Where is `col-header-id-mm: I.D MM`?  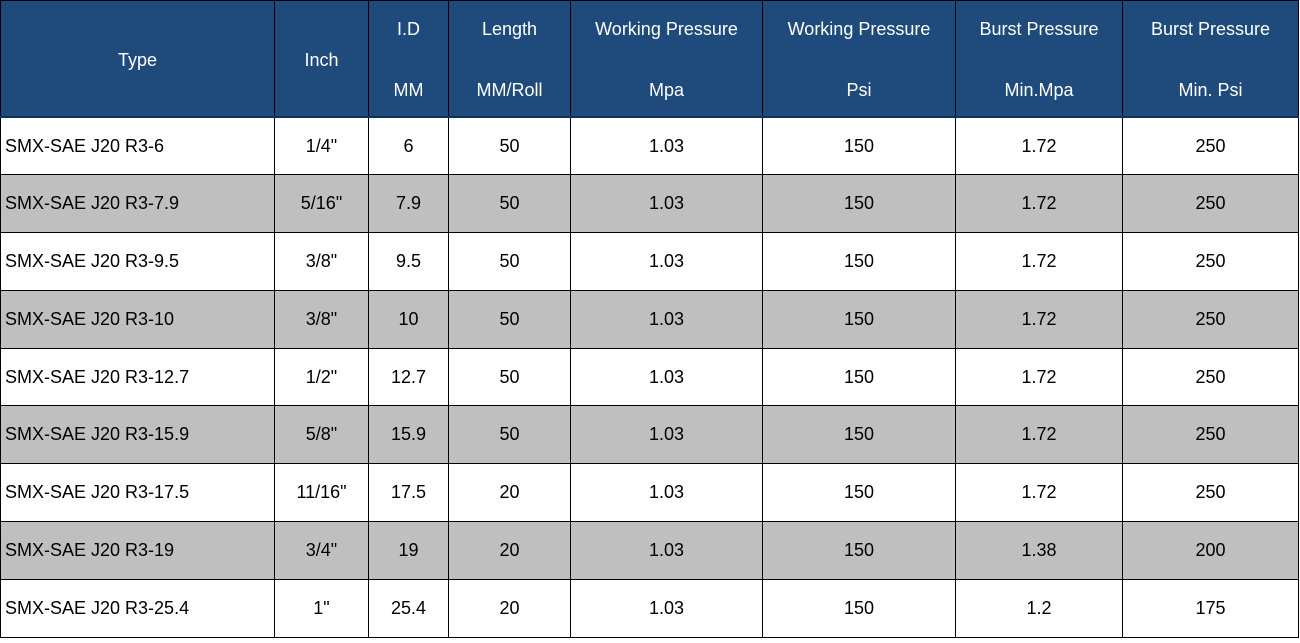 col-header-id-mm: I.D MM is located at coordinates (408, 59).